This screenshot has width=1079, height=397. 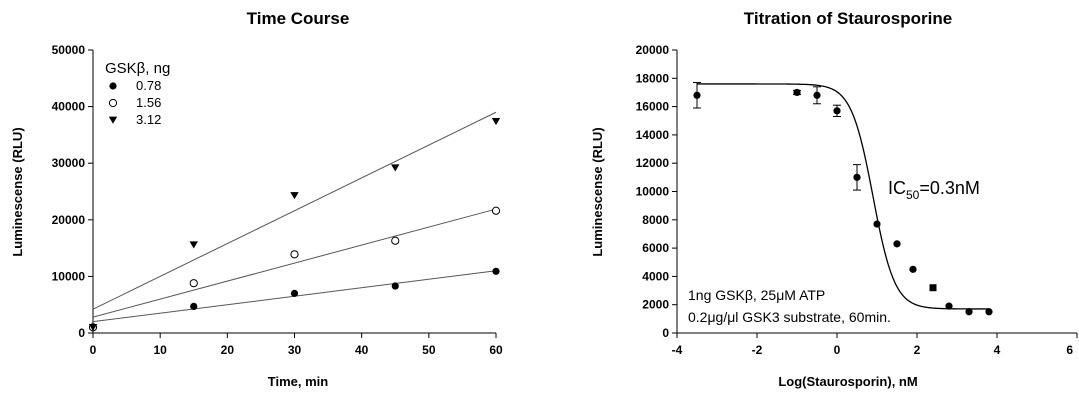 What do you see at coordinates (228, 350) in the screenshot?
I see `chart1-x-tick-label: 20` at bounding box center [228, 350].